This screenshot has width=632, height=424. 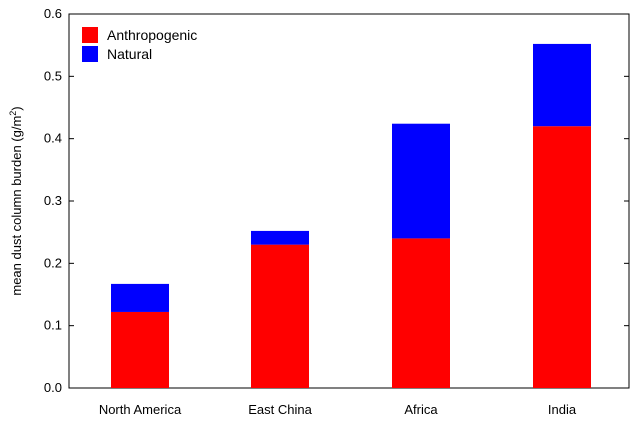 I want to click on x-tick-label: India, so click(x=562, y=409).